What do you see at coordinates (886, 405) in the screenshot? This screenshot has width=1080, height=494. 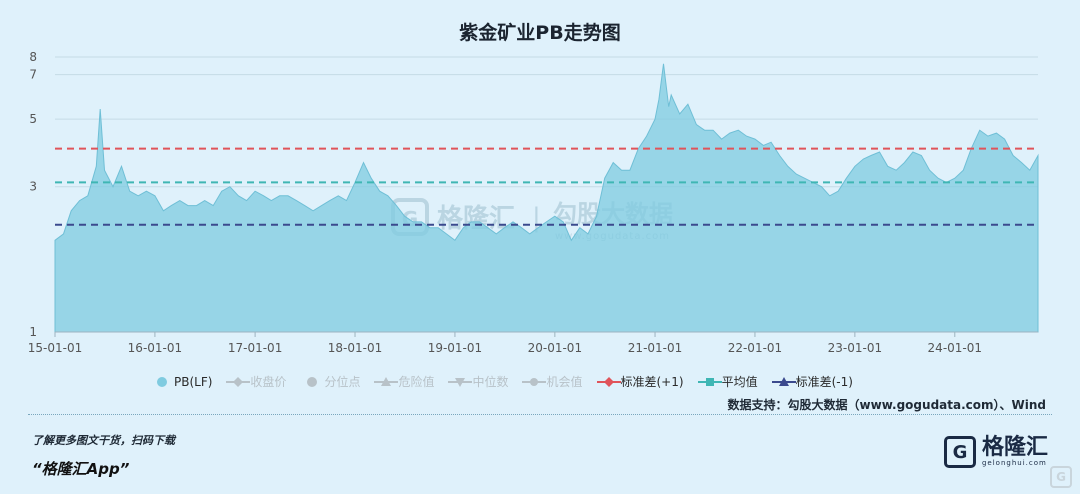 I see `data-credit: 数据支持：勾股大数据（www.gogudata.com）、Wind` at bounding box center [886, 405].